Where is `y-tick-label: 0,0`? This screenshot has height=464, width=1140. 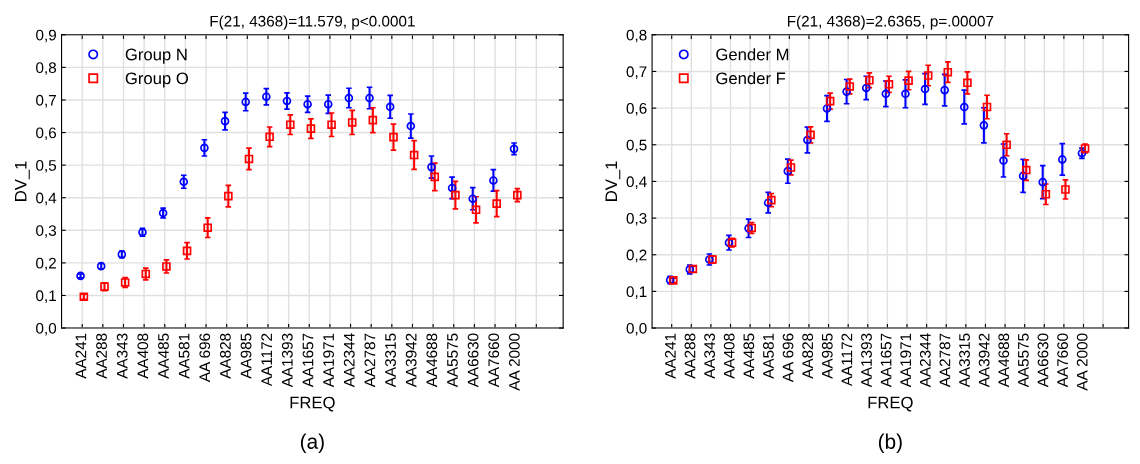 y-tick-label: 0,0 is located at coordinates (636, 329).